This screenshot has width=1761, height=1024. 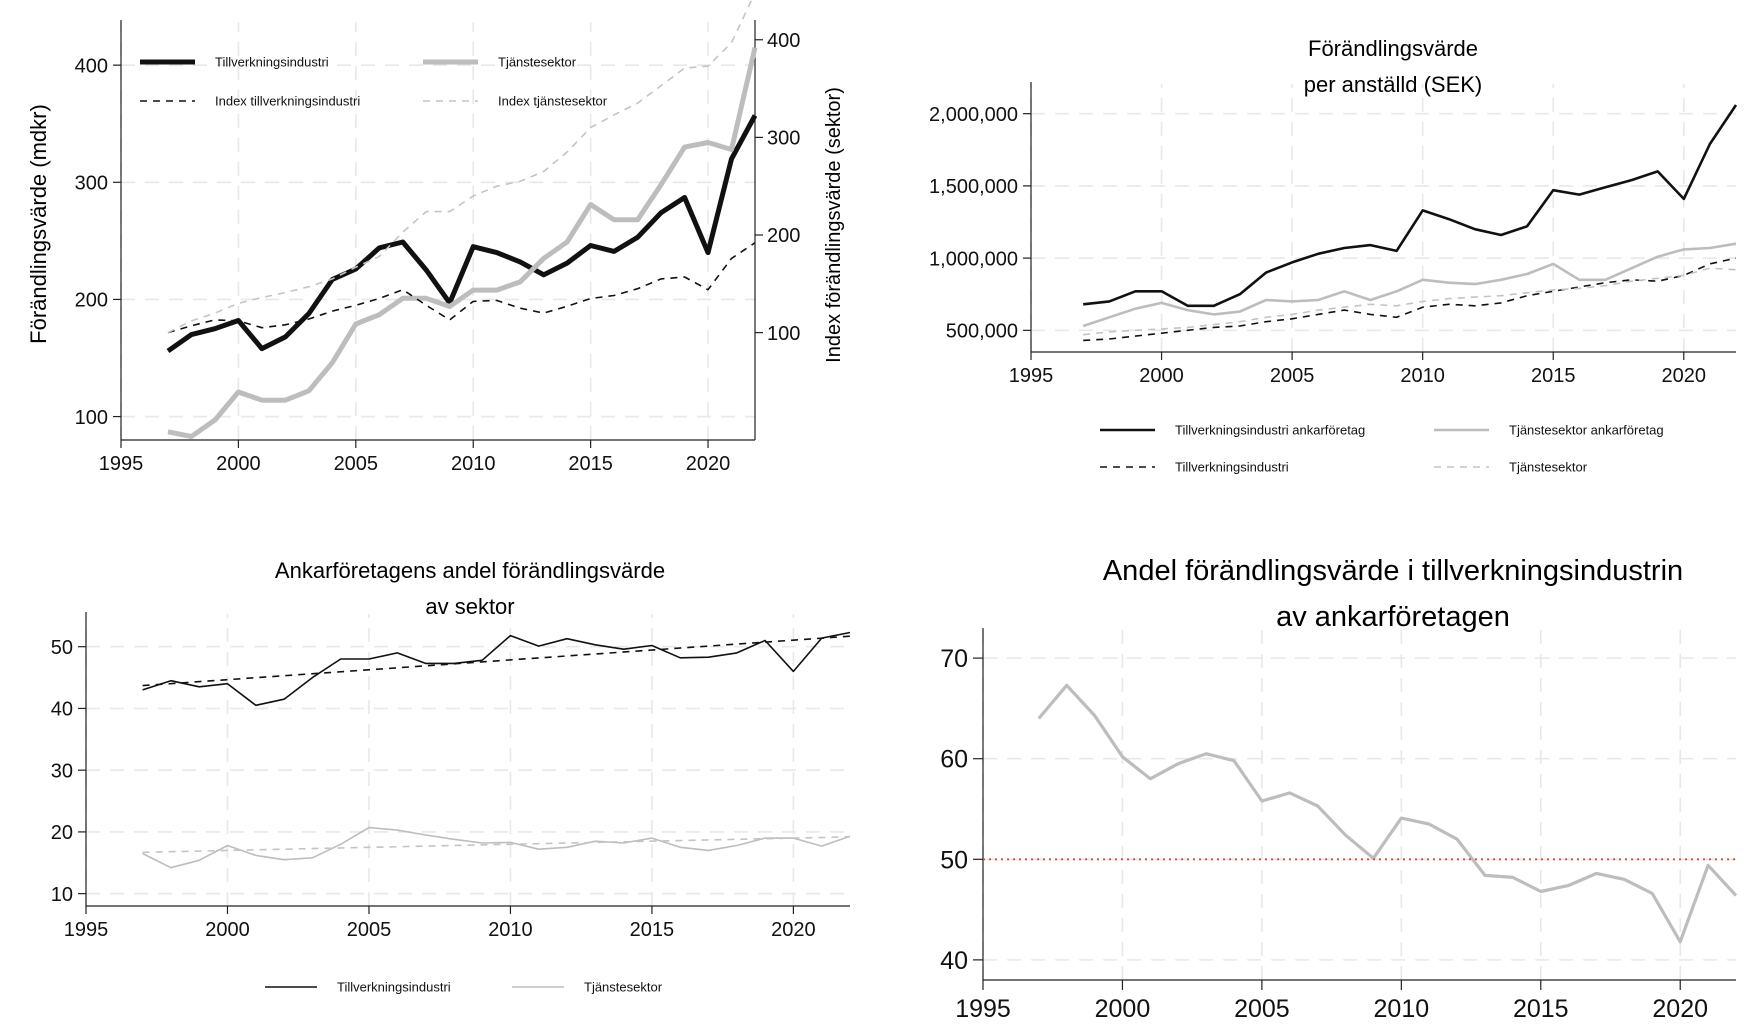 What do you see at coordinates (834, 225) in the screenshot?
I see `y2-axis-label: Index förändlingsvärde (sektor)` at bounding box center [834, 225].